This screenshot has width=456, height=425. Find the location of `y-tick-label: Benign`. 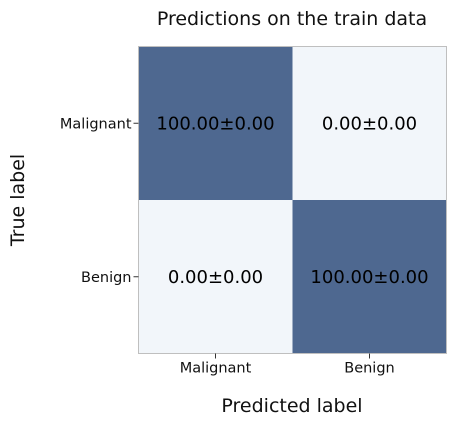

y-tick-label: Benign is located at coordinates (106, 278).